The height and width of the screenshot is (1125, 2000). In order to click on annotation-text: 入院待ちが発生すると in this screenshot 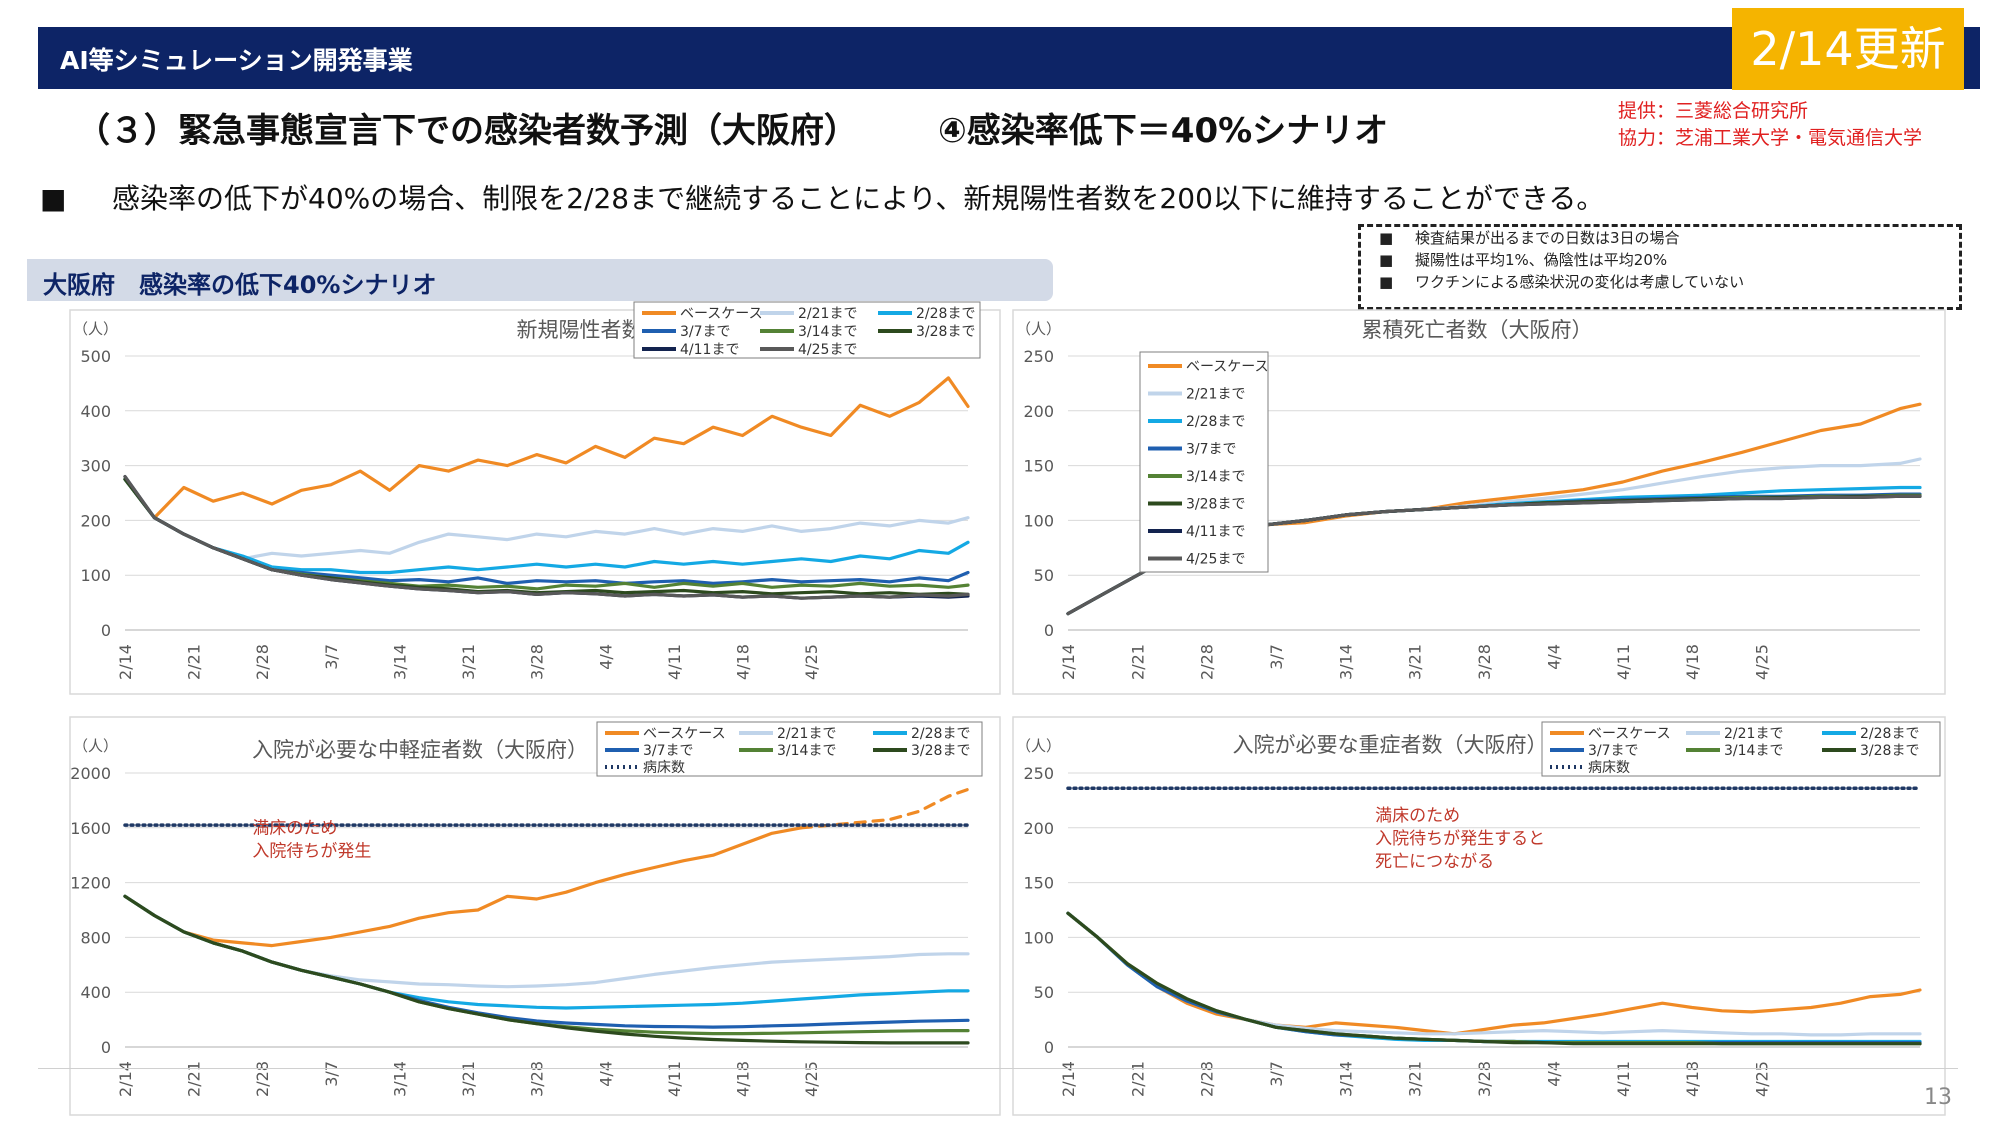, I will do `click(1460, 839)`.